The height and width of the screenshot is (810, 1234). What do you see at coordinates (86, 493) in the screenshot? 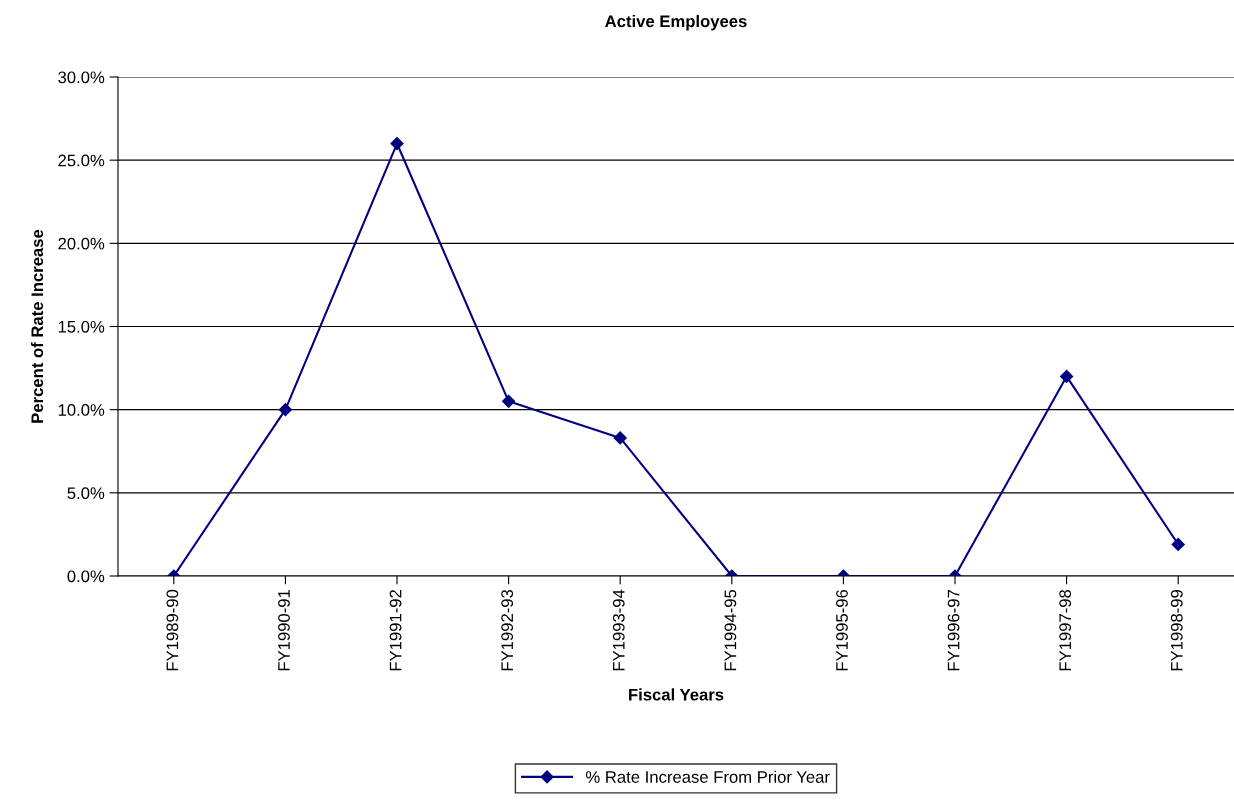
I see `y-tick-label: 5.0%` at bounding box center [86, 493].